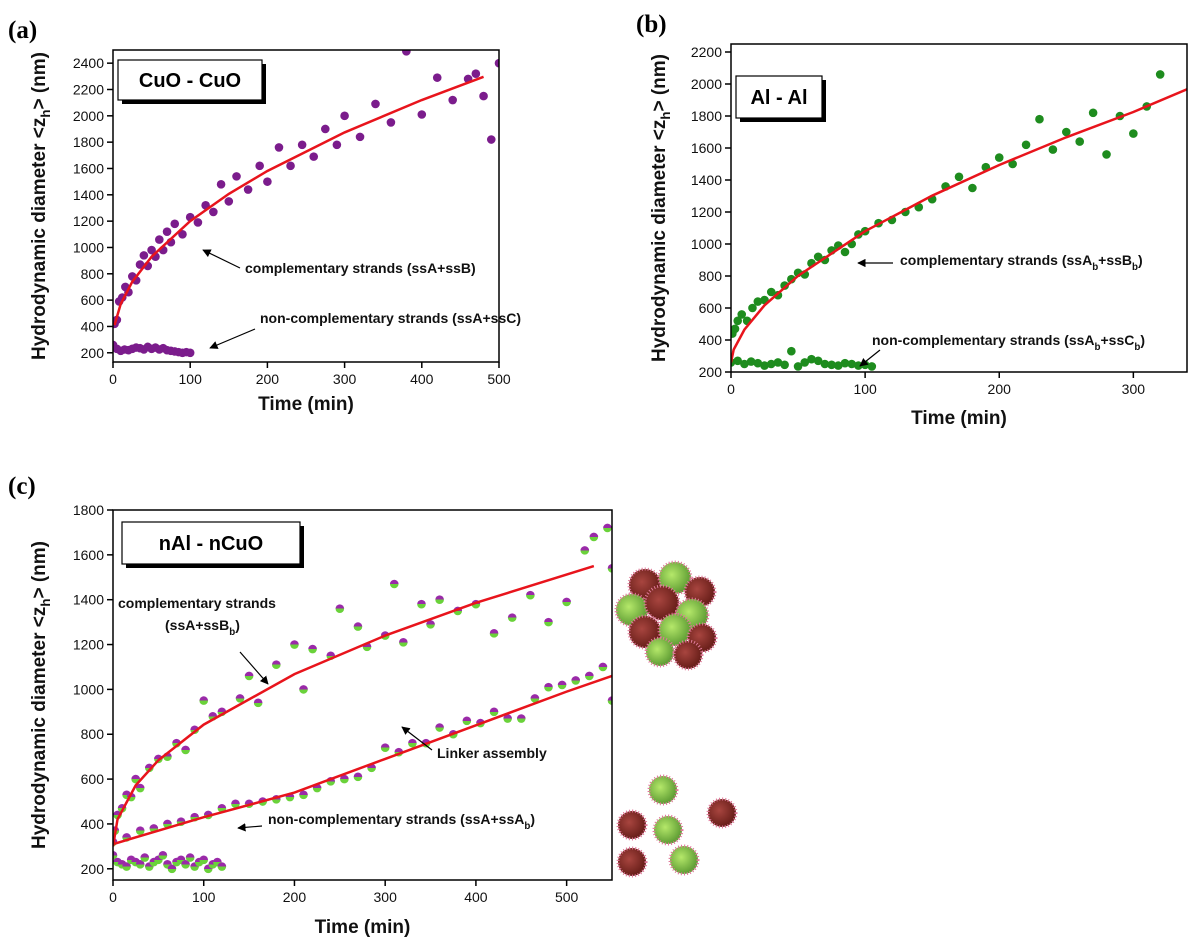 This screenshot has height=947, width=1198. I want to click on x-tick-label: 100, so click(191, 379).